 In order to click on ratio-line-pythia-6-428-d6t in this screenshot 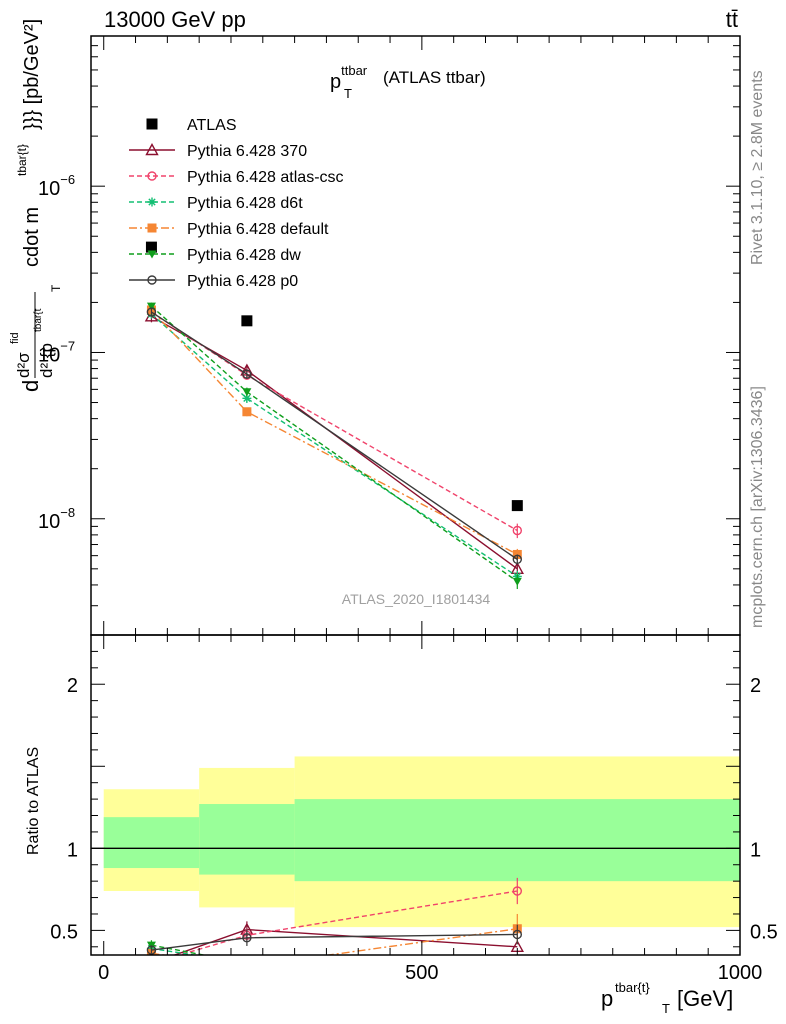, I will do `click(175, 951)`.